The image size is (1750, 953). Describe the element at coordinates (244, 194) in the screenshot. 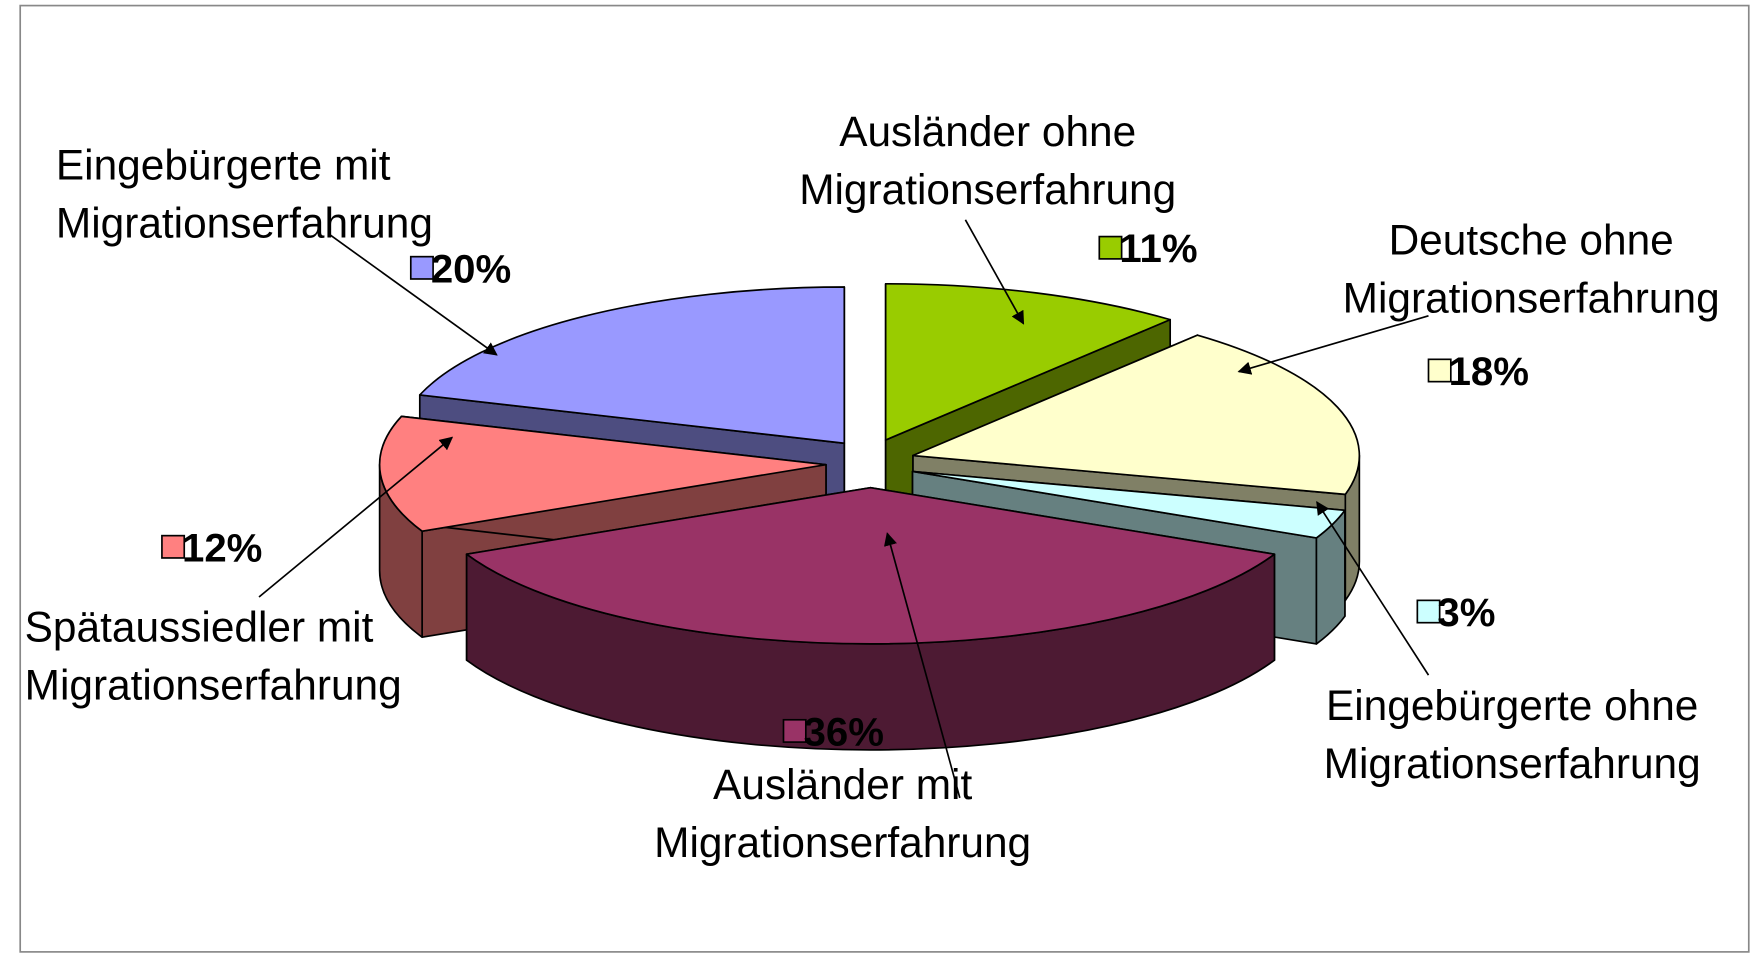

I see `category-label: Eingebürgerte mit Migrationserfahrung` at that location.